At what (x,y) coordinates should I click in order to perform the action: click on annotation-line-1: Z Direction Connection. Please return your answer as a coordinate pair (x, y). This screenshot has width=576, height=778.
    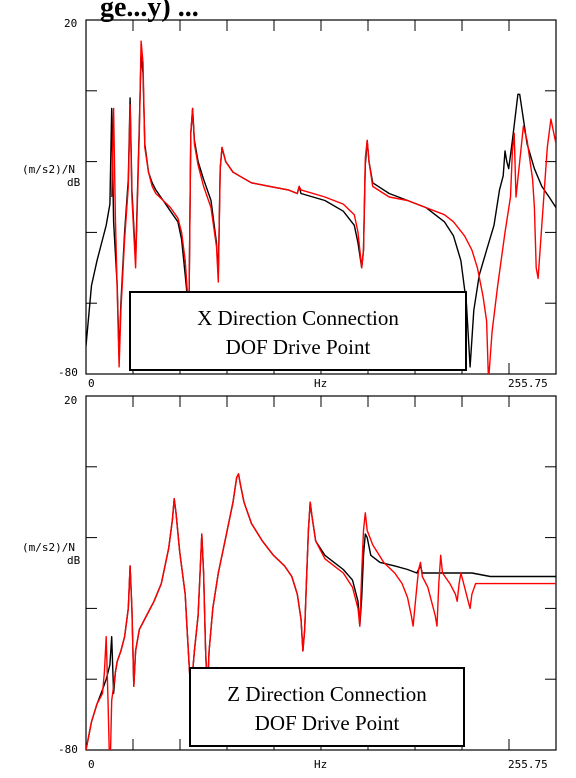
    Looking at the image, I should click on (327, 694).